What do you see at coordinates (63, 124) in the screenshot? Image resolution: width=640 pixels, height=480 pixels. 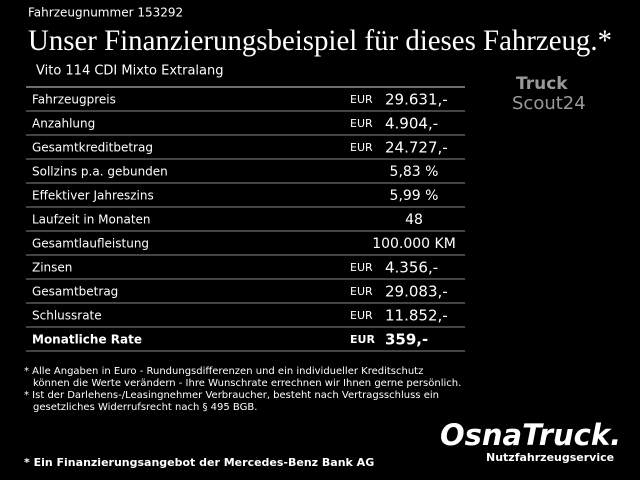 I see `row-label: Anzahlung` at bounding box center [63, 124].